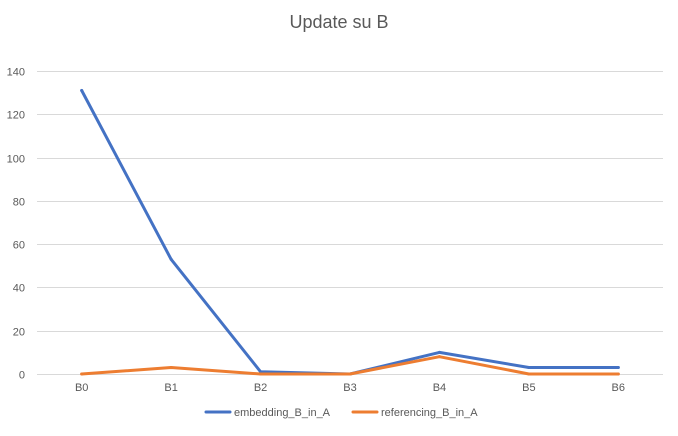 The width and height of the screenshot is (678, 436). What do you see at coordinates (618, 368) in the screenshot?
I see `data-point-embedding_B_in_A-B6` at bounding box center [618, 368].